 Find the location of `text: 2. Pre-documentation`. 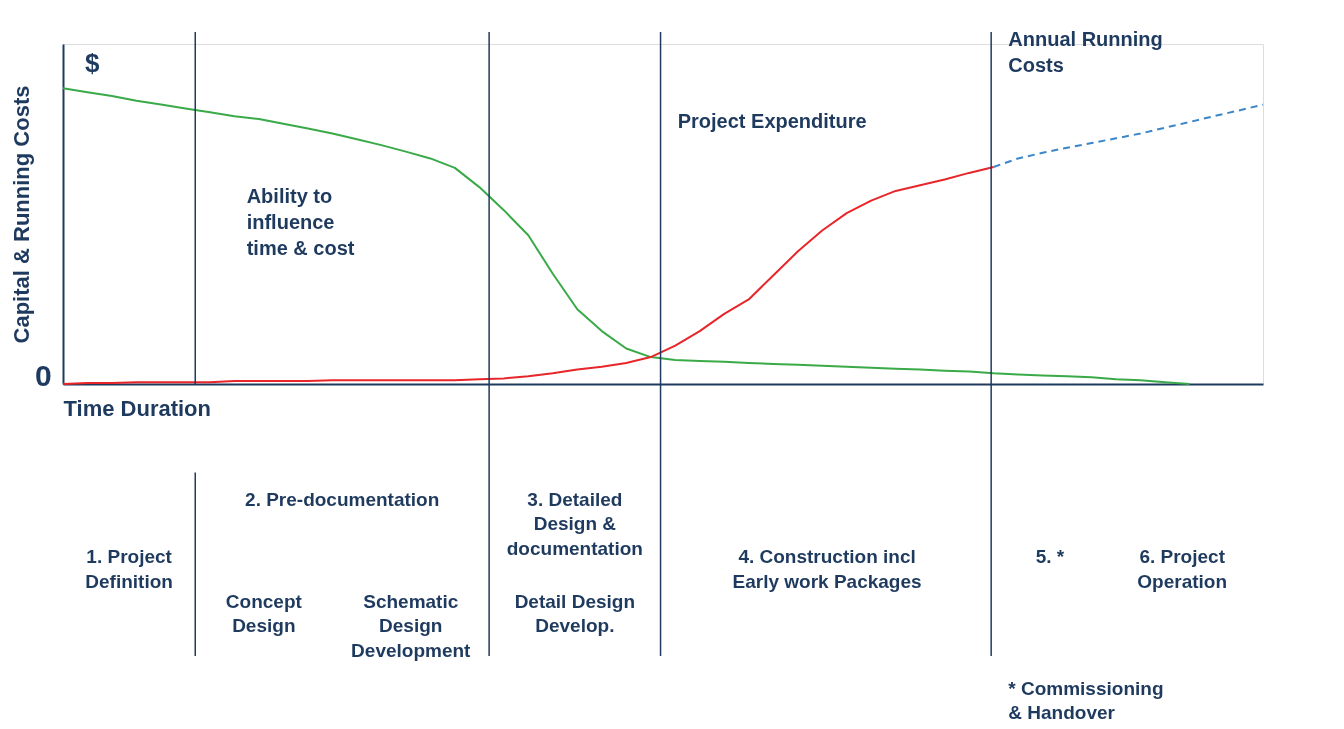

text: 2. Pre-documentation is located at coordinates (342, 499).